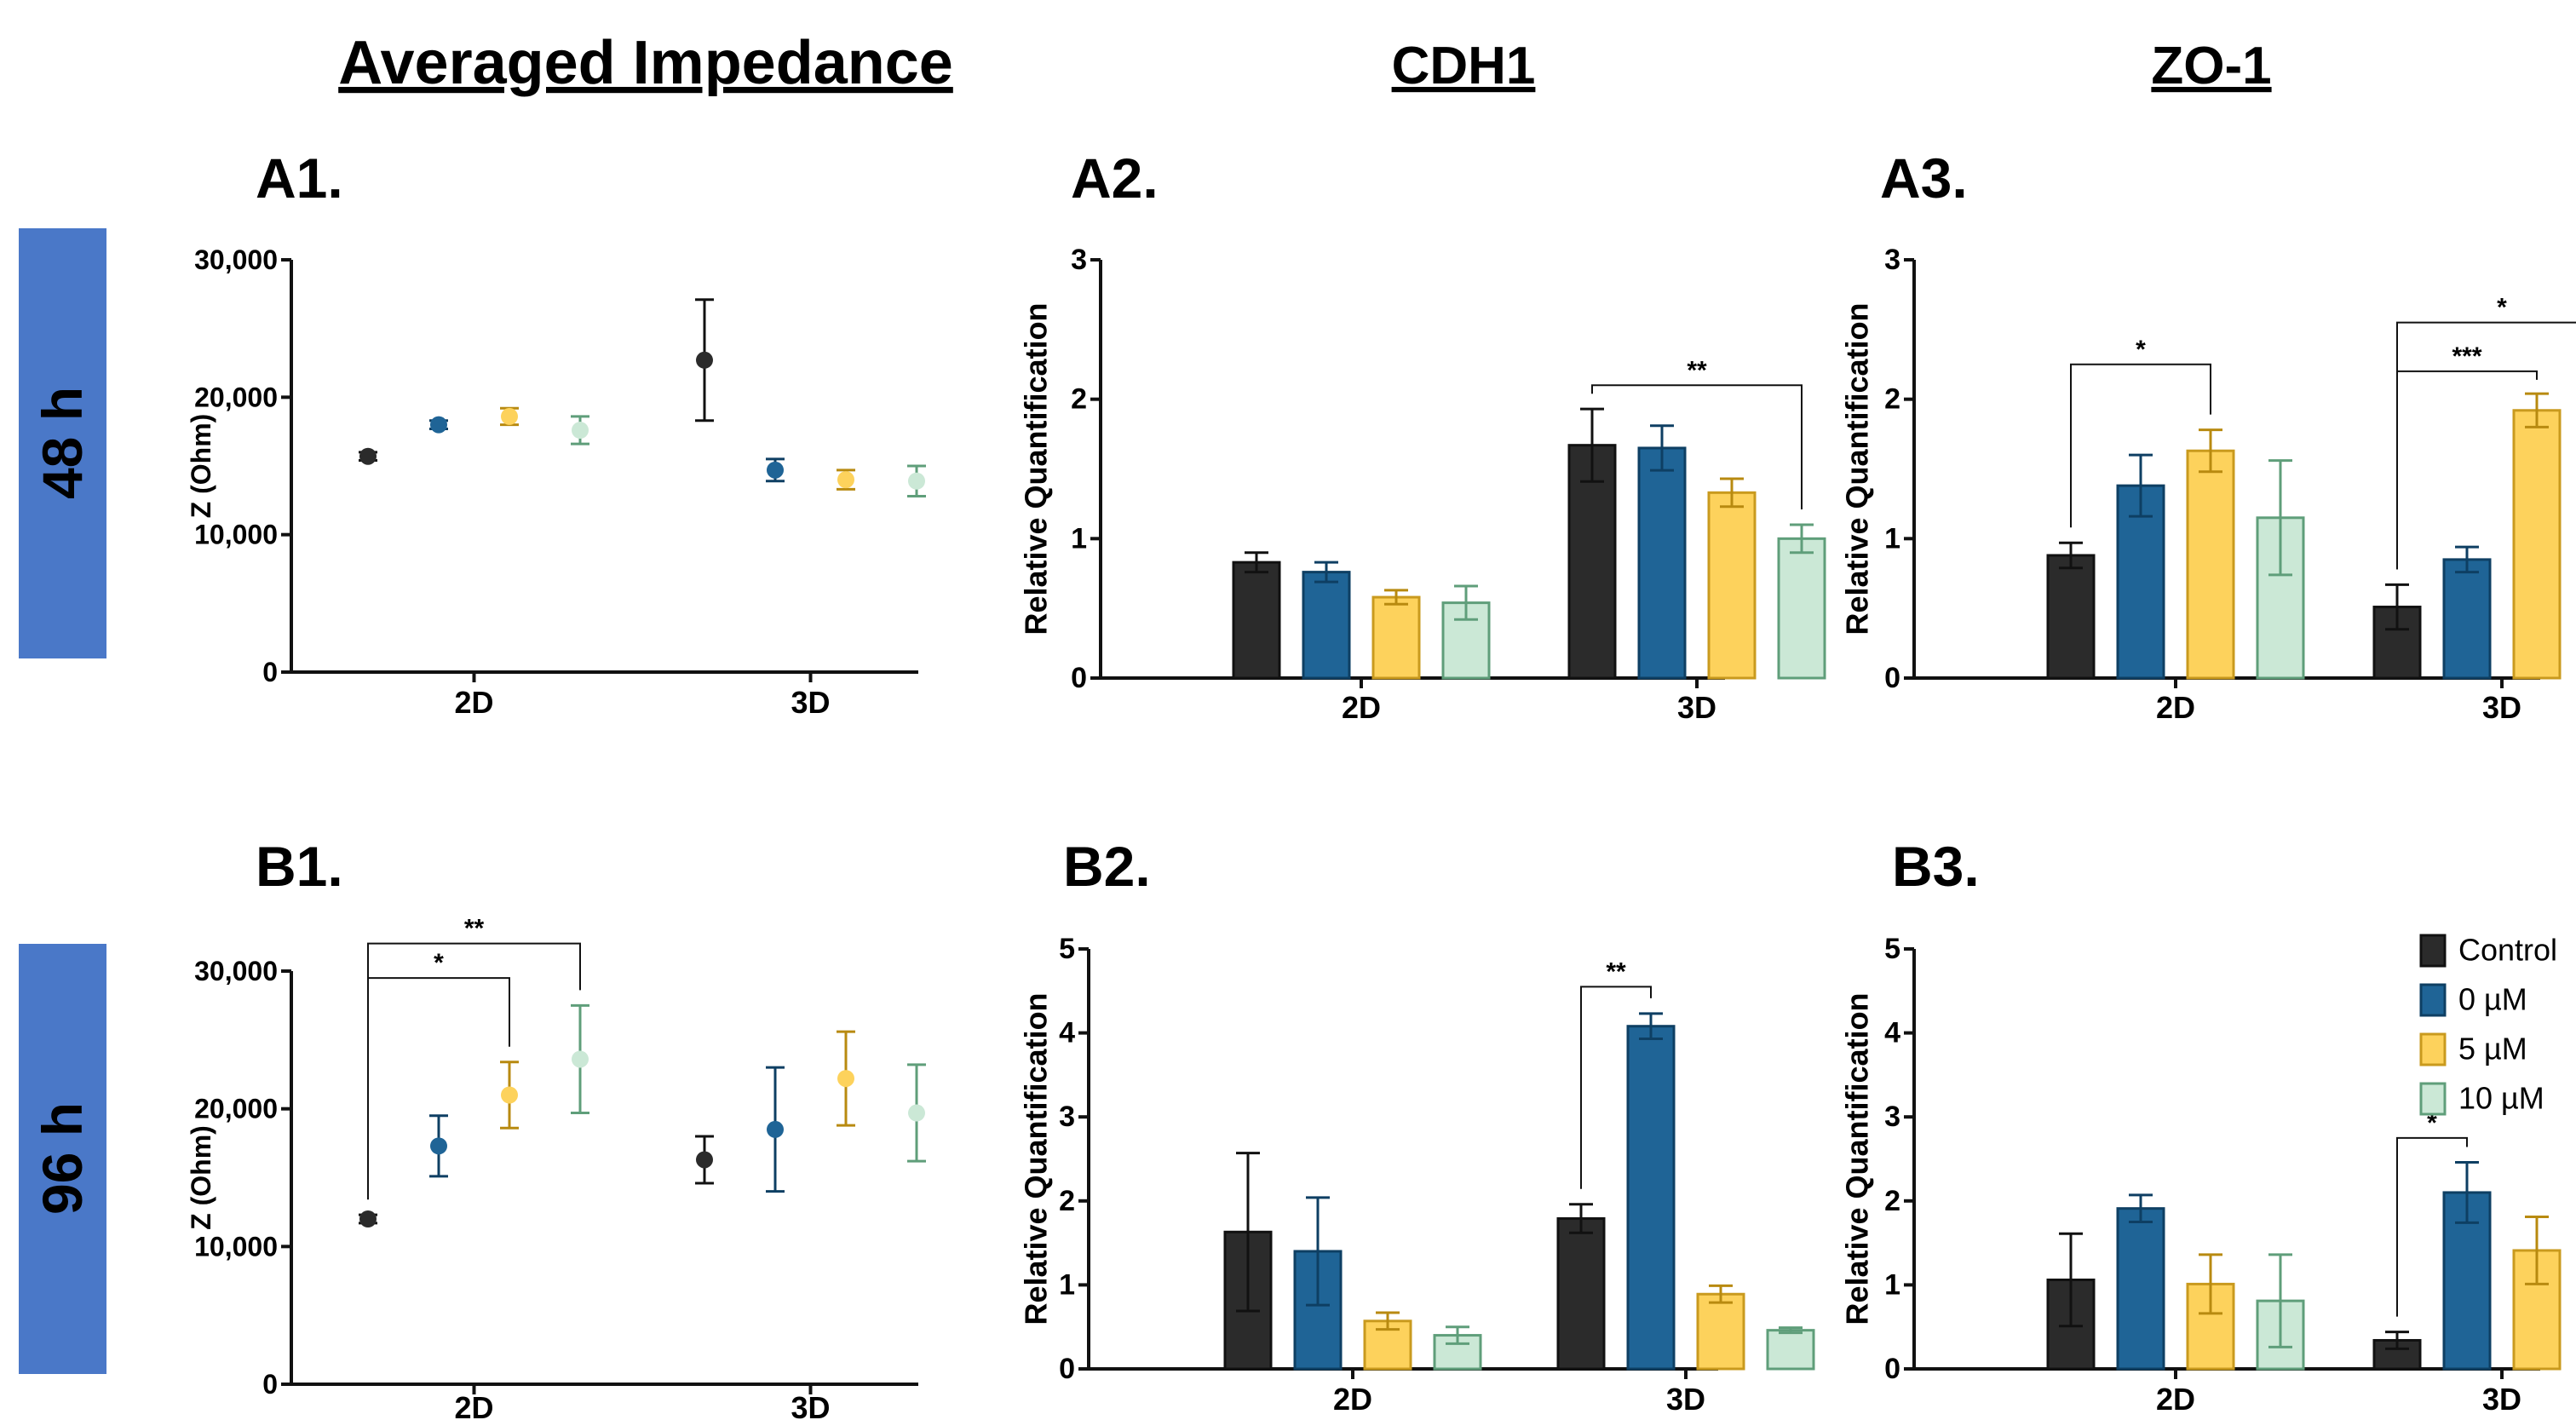 This screenshot has width=2576, height=1420. Describe the element at coordinates (1697, 447) in the screenshot. I see `a2-significance-bracket` at that location.